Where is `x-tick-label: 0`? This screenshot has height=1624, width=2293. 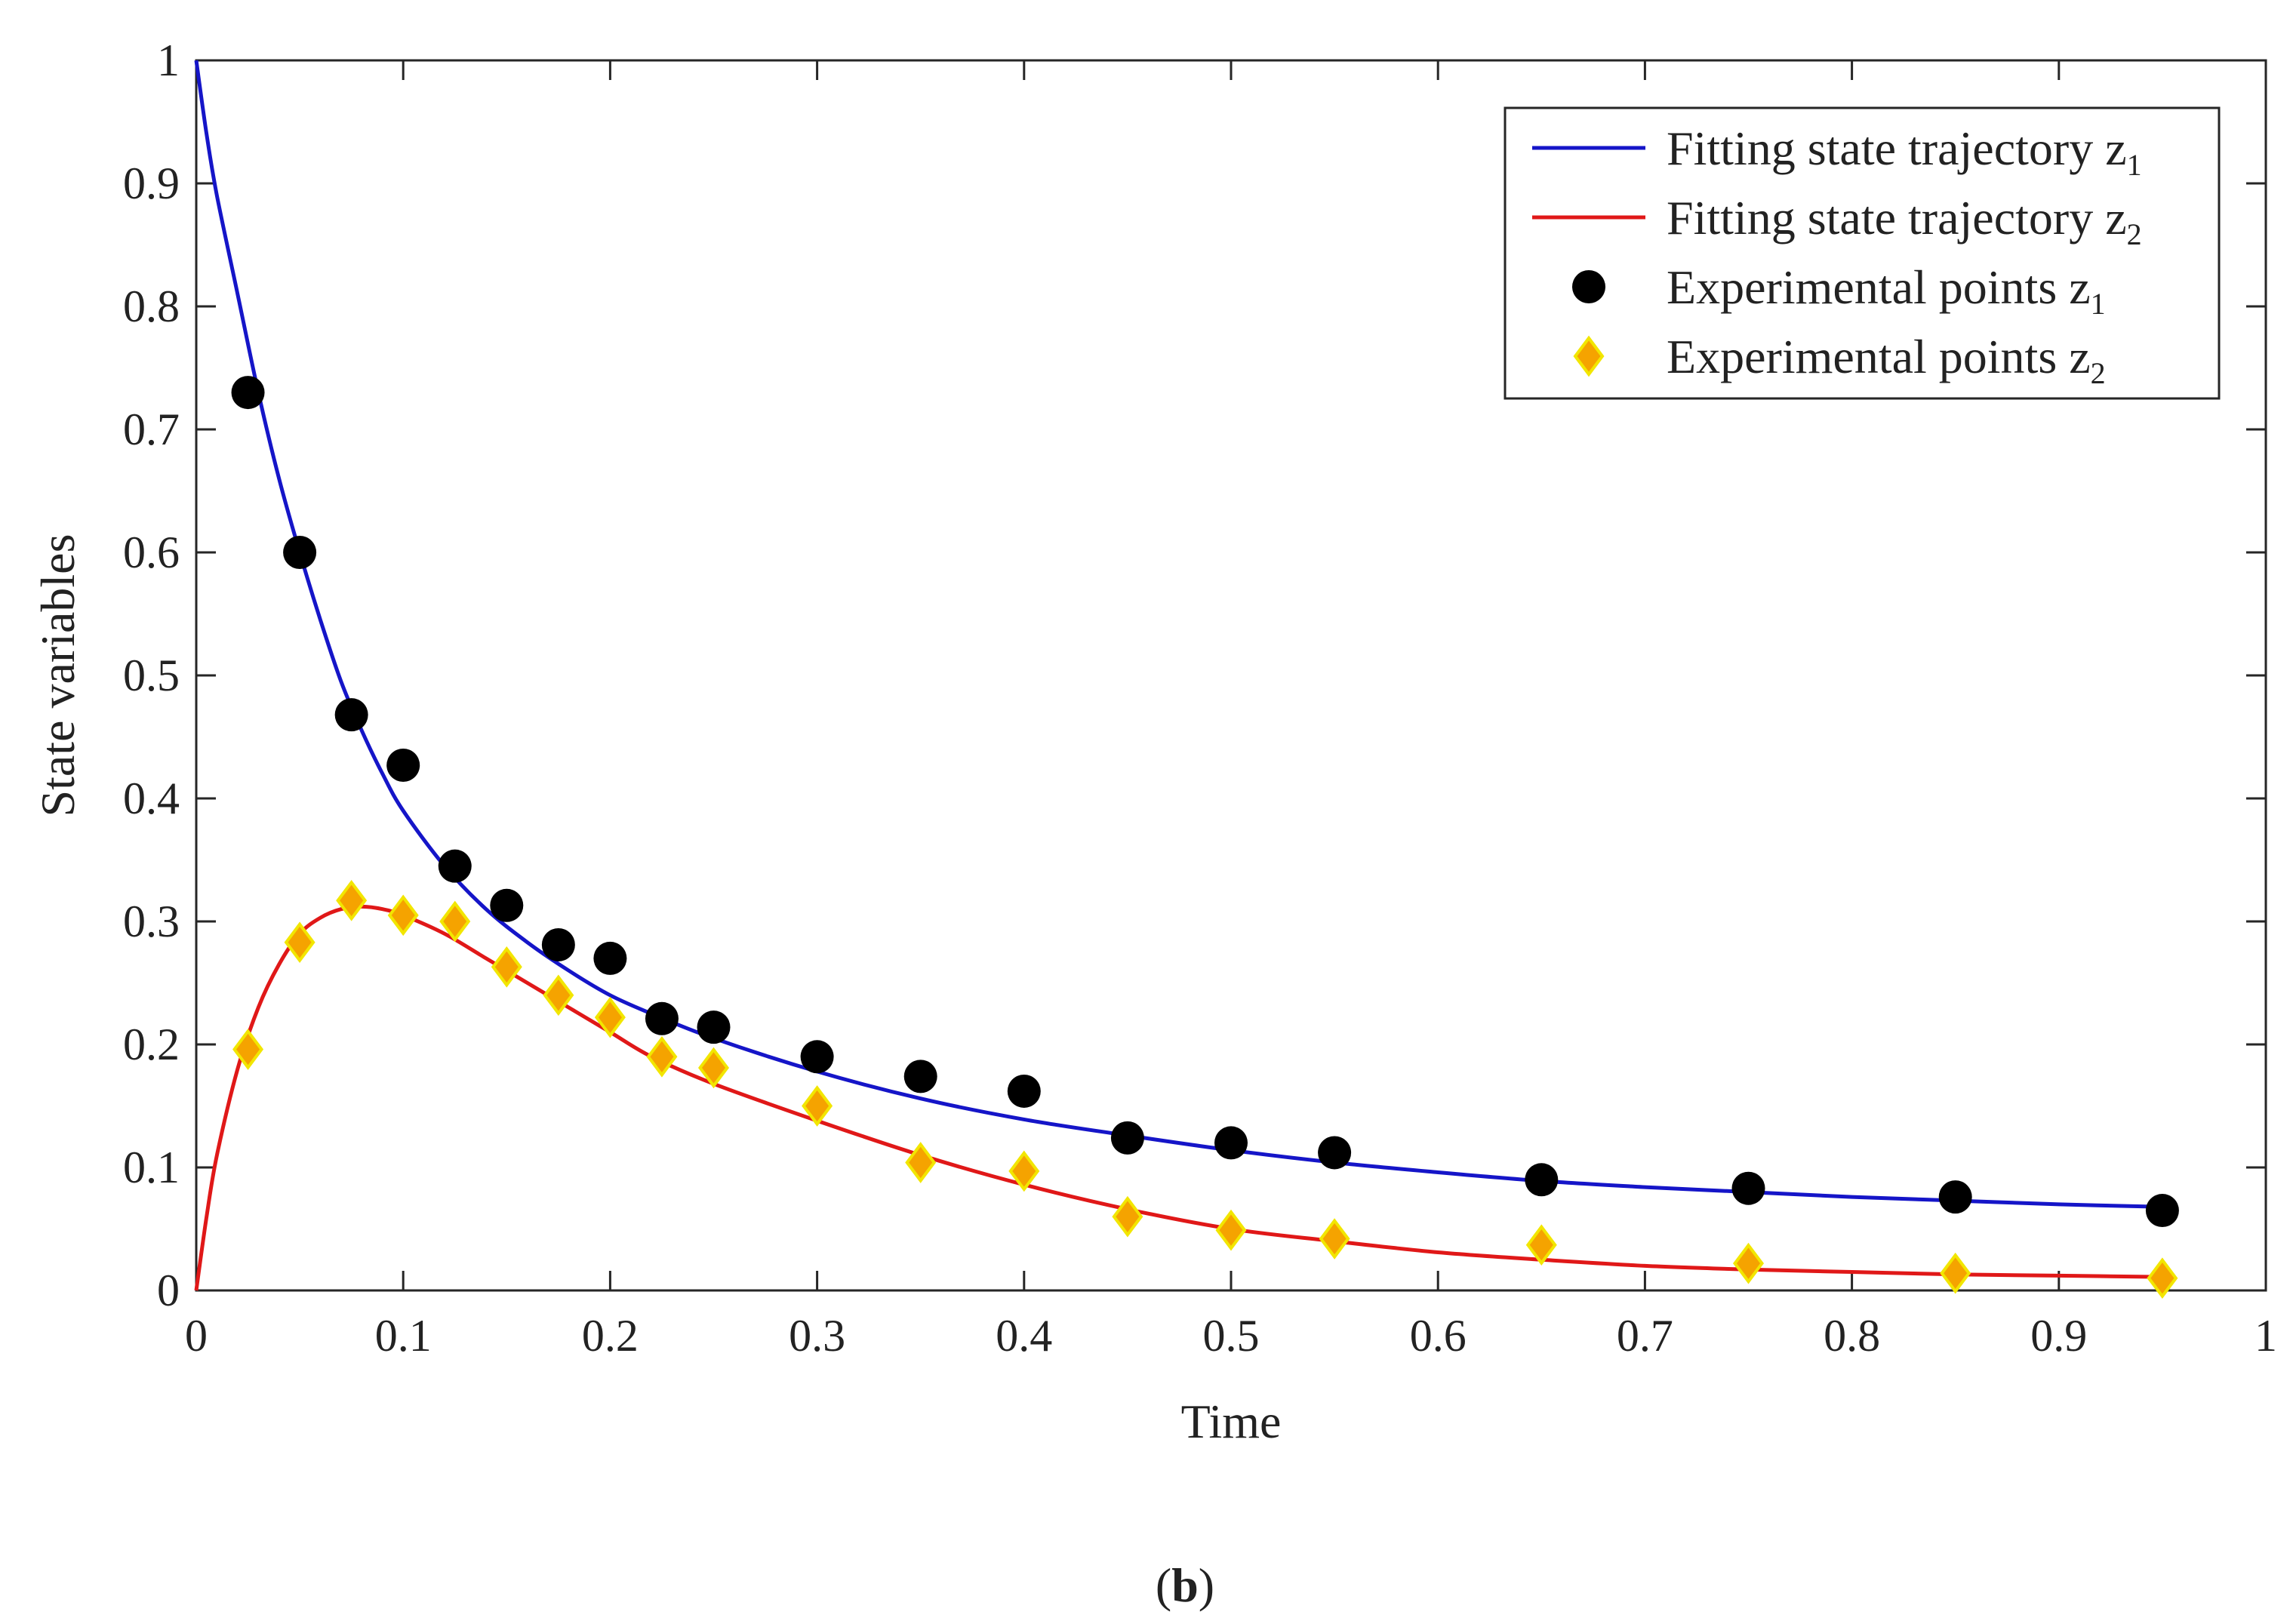
x-tick-label: 0 is located at coordinates (196, 1336).